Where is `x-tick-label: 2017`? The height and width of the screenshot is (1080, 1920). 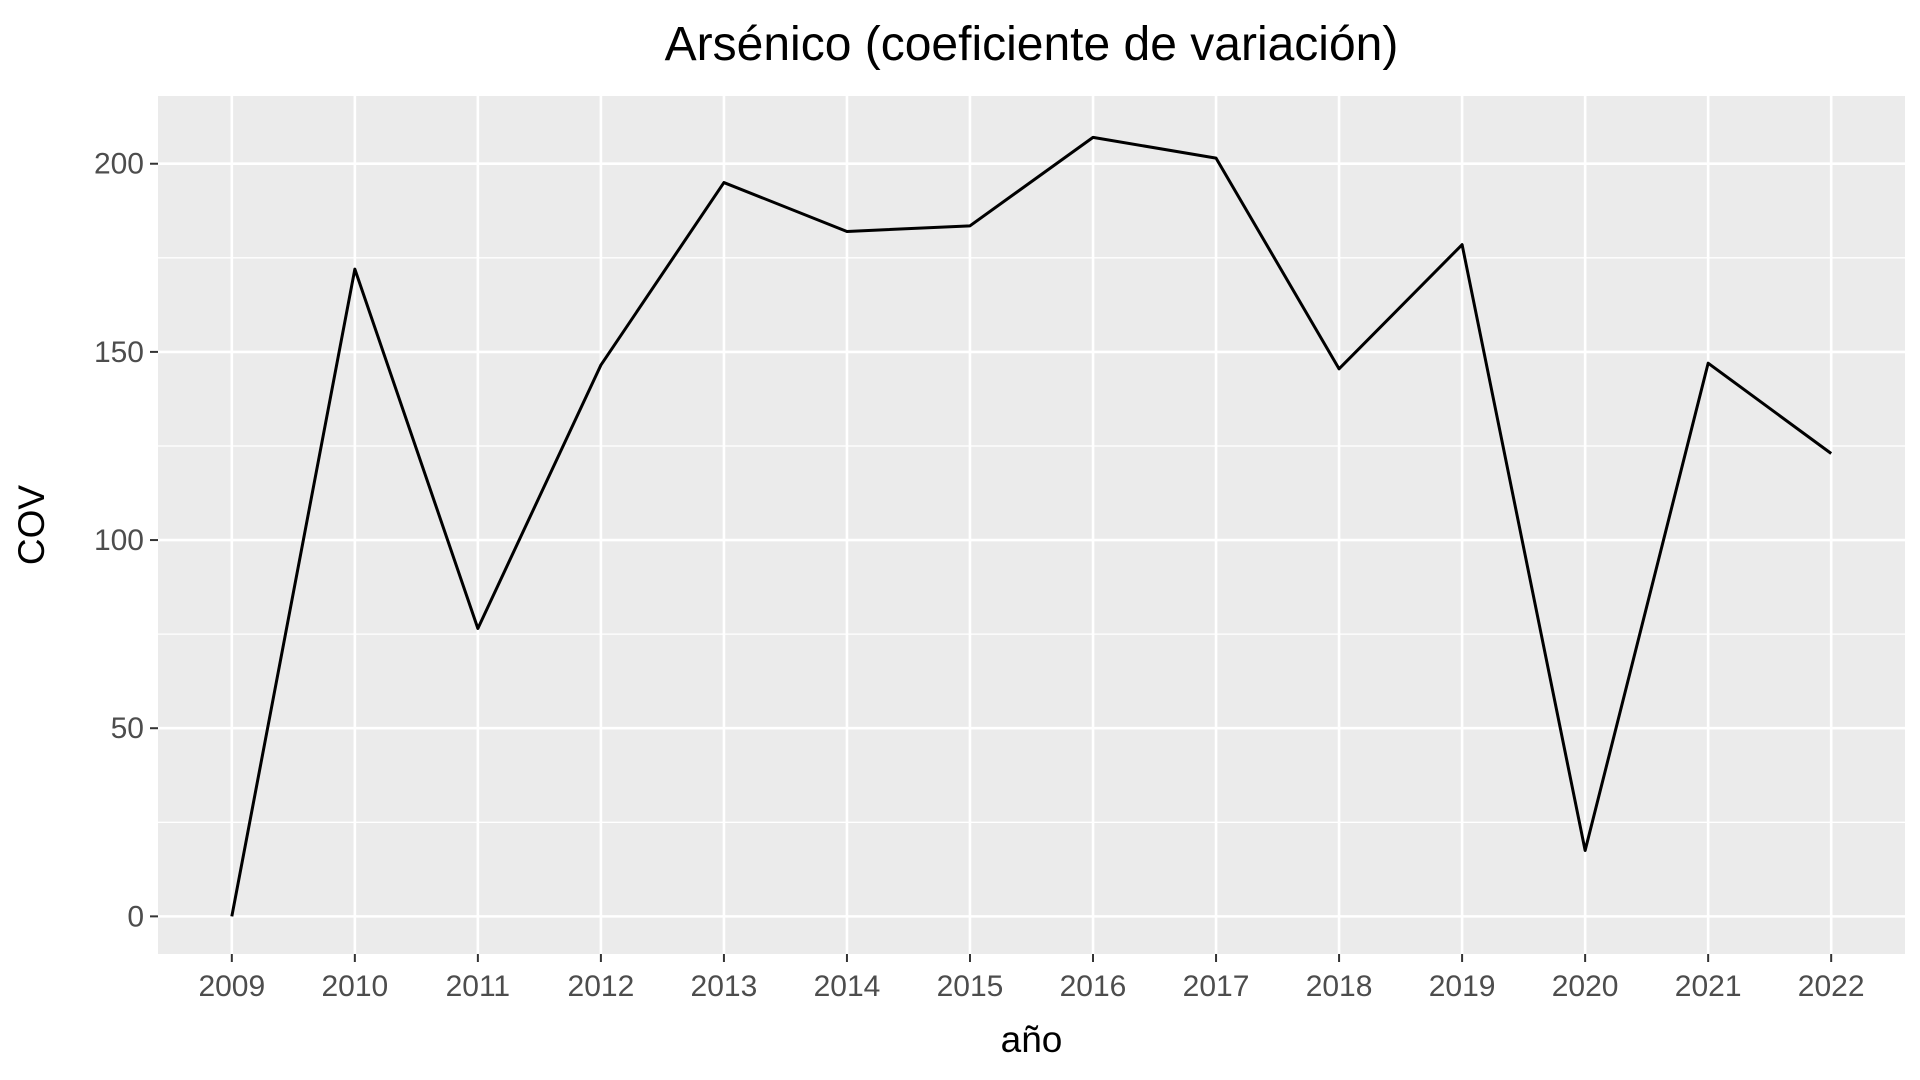 x-tick-label: 2017 is located at coordinates (1216, 986).